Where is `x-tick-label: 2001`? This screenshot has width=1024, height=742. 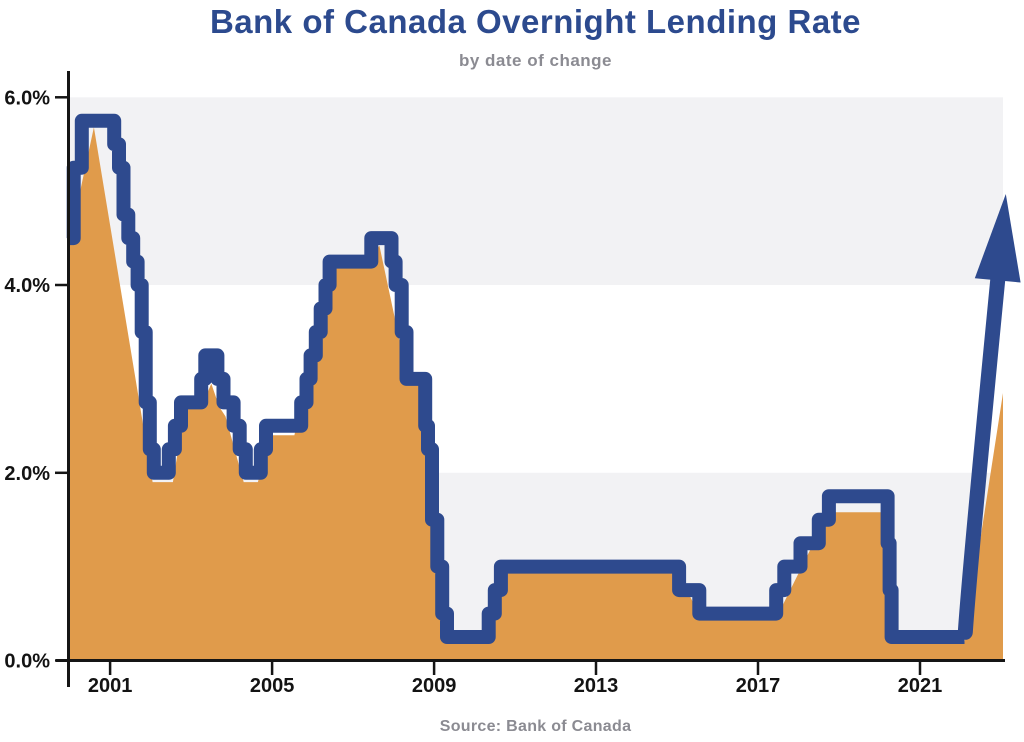 x-tick-label: 2001 is located at coordinates (110, 686).